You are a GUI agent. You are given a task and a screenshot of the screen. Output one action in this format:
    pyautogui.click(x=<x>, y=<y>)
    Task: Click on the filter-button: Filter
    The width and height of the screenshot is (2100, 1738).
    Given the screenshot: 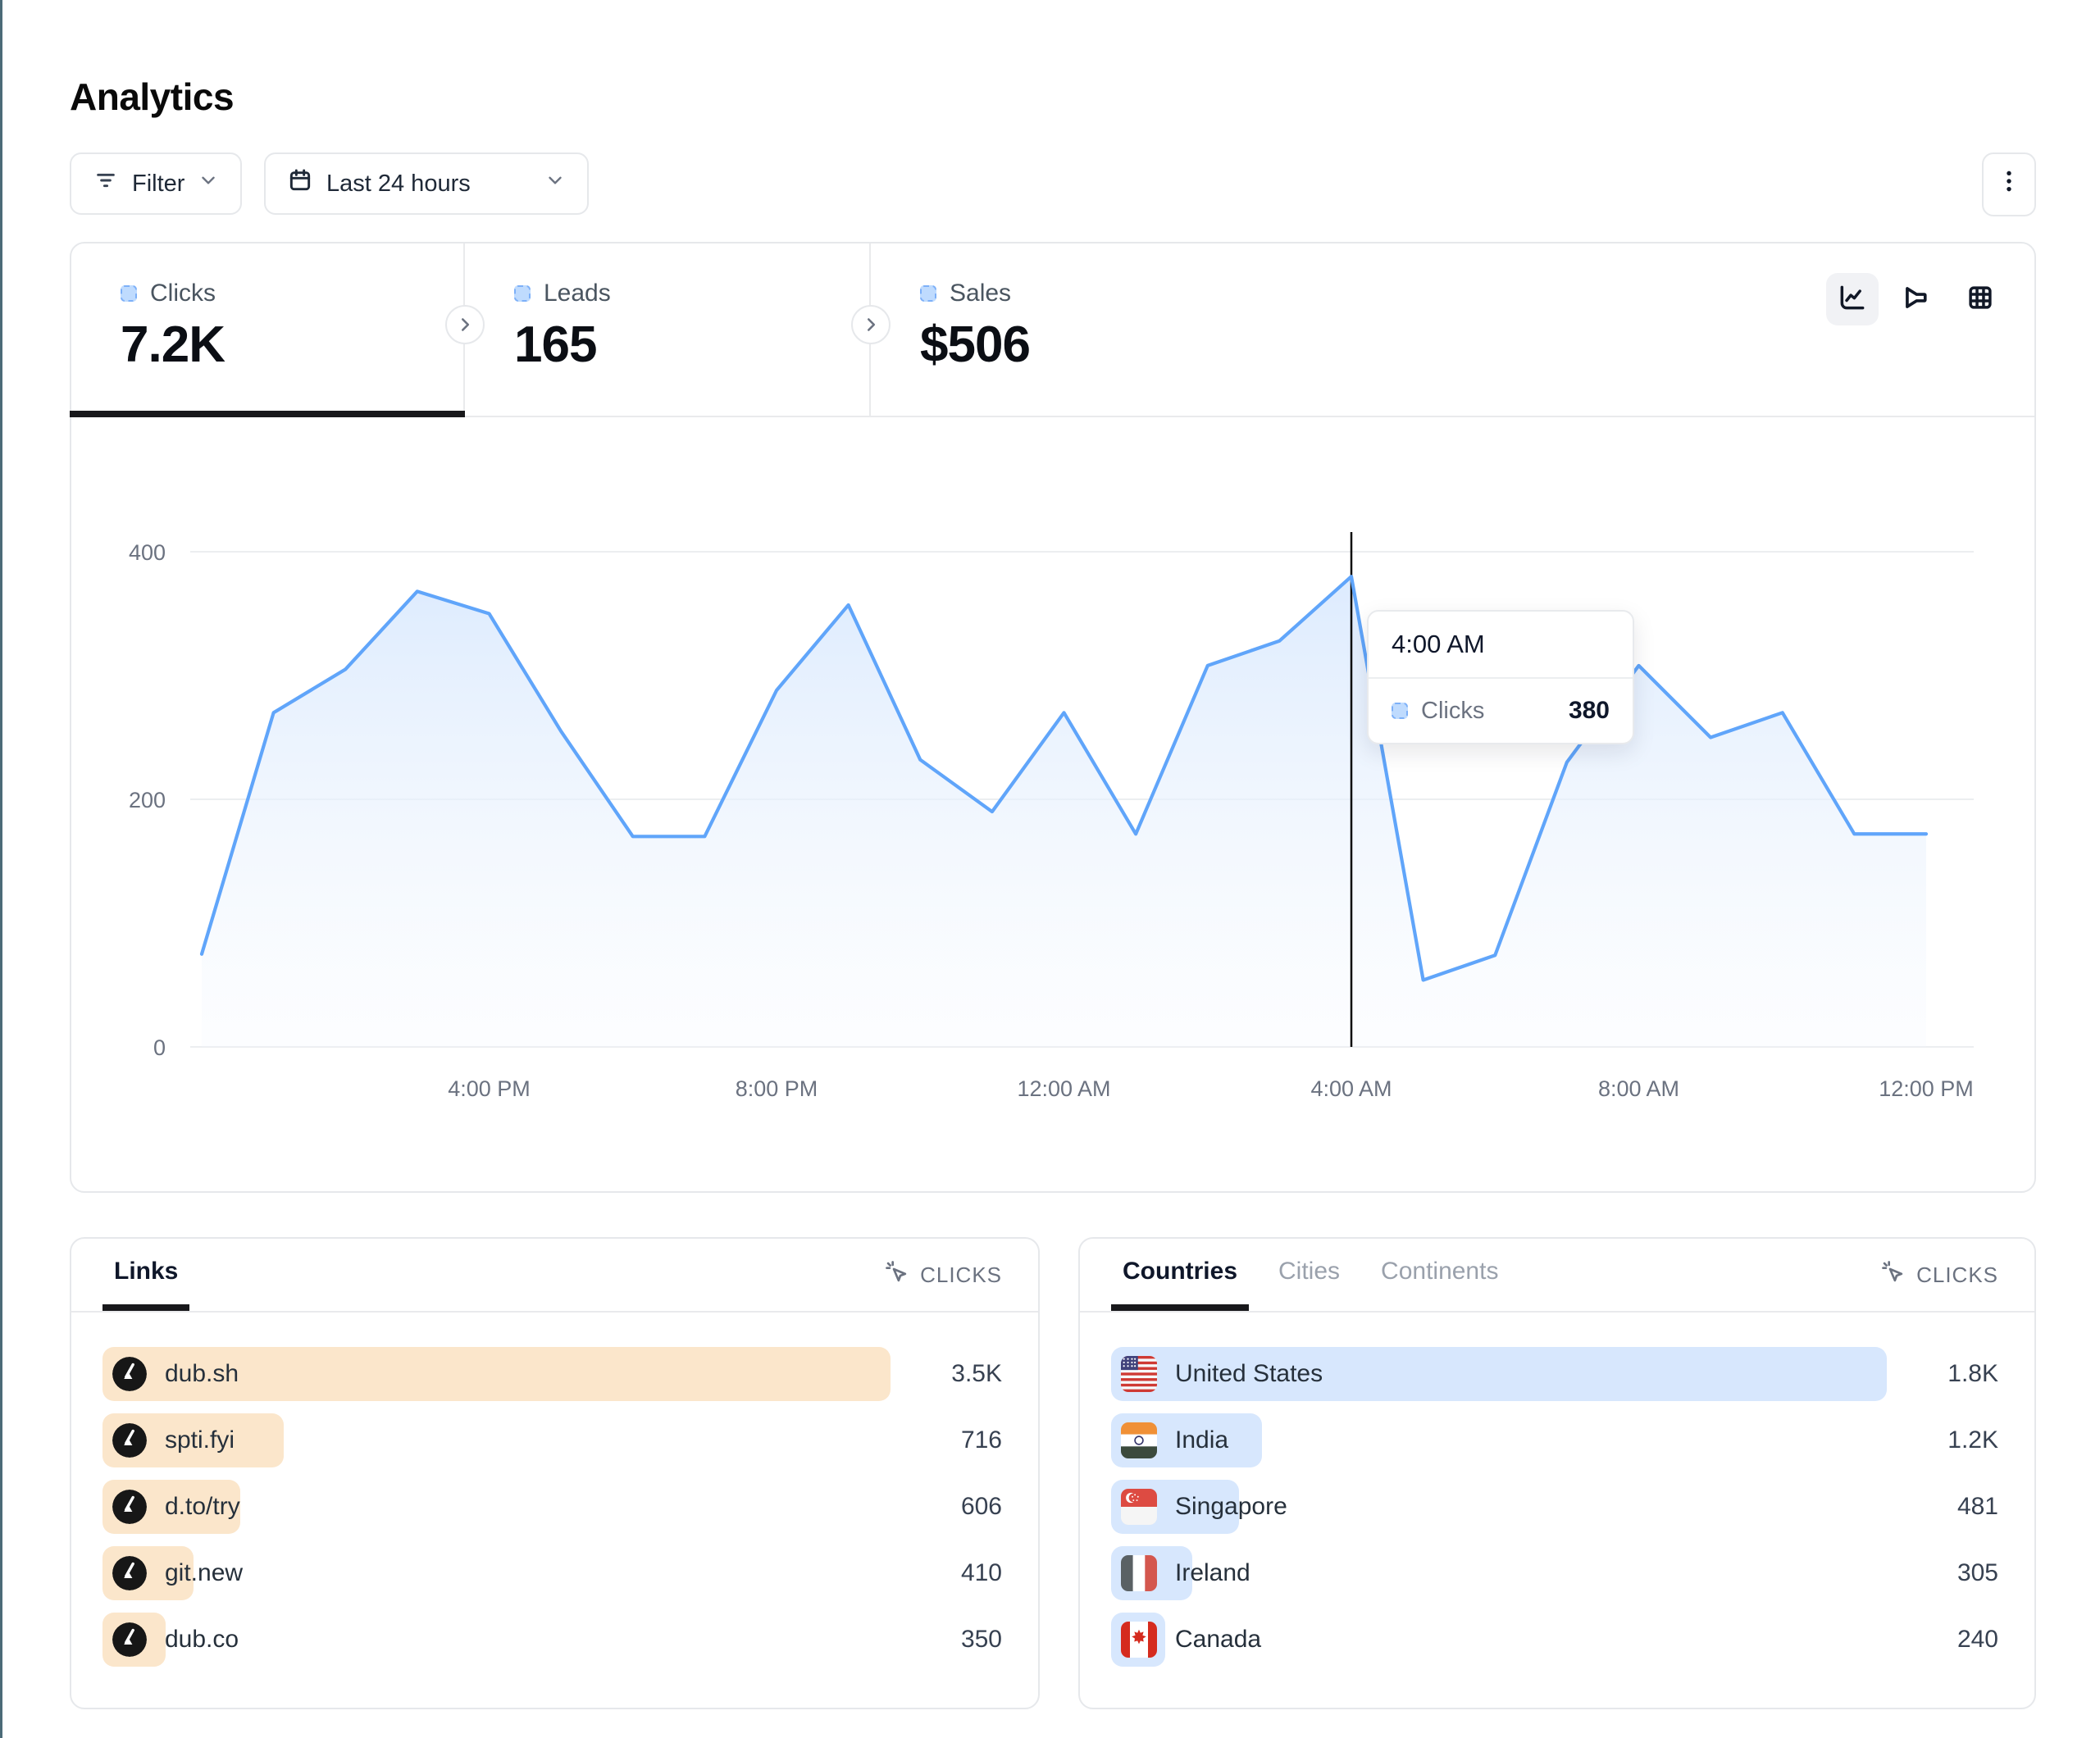 What is the action you would take?
    pyautogui.click(x=156, y=183)
    